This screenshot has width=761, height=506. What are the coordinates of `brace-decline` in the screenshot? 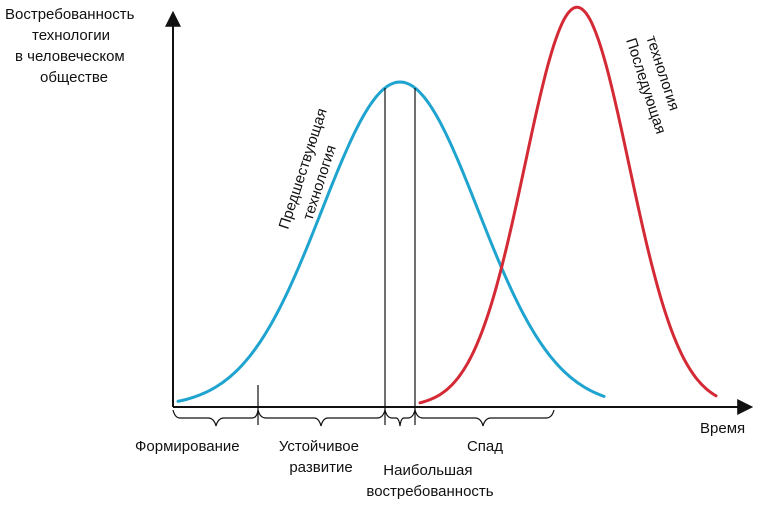 It's located at (484, 418).